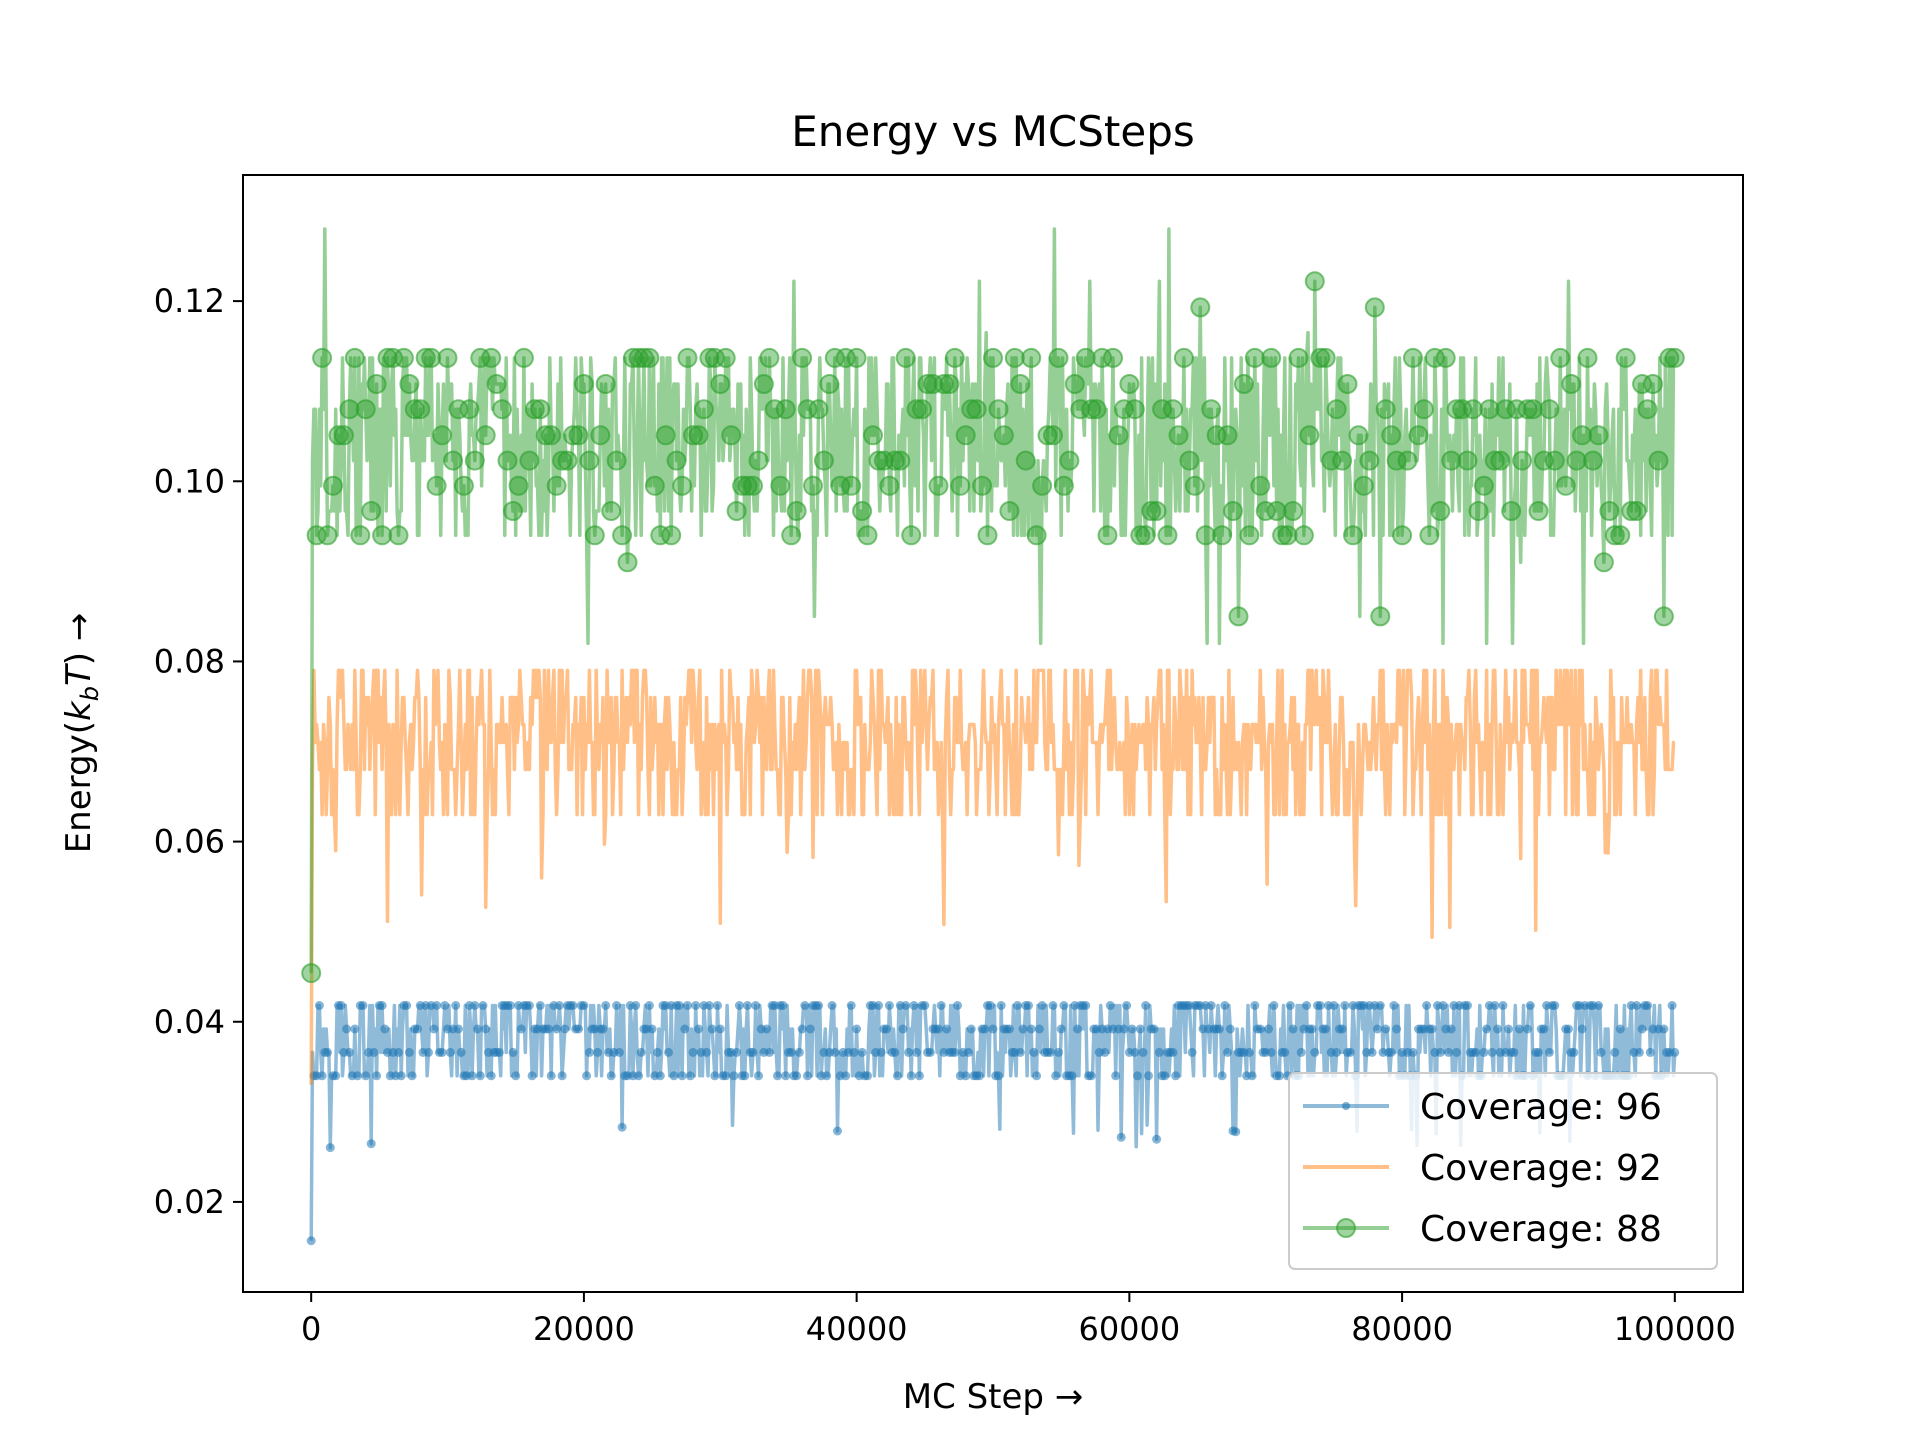 This screenshot has height=1440, width=1920. What do you see at coordinates (993, 131) in the screenshot?
I see `chart-title: Energy vs MCSteps` at bounding box center [993, 131].